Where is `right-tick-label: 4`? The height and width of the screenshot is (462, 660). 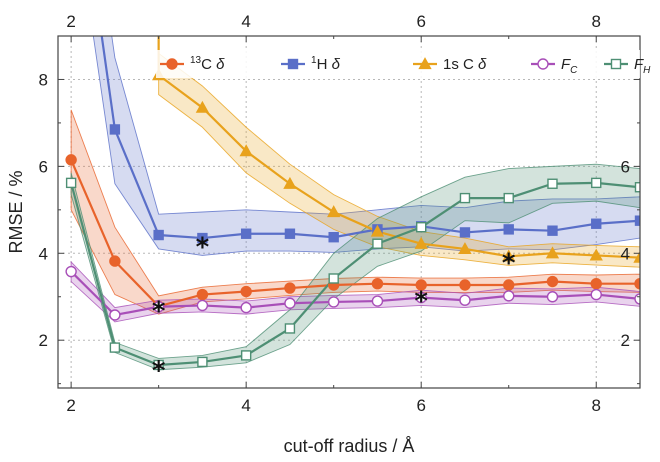
right-tick-label: 4 is located at coordinates (625, 253).